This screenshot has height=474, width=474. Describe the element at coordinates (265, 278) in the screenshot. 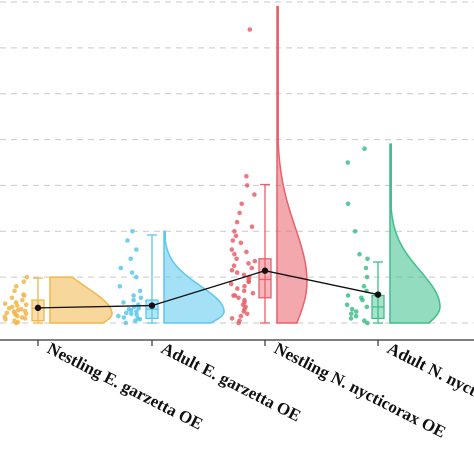

I see `box` at that location.